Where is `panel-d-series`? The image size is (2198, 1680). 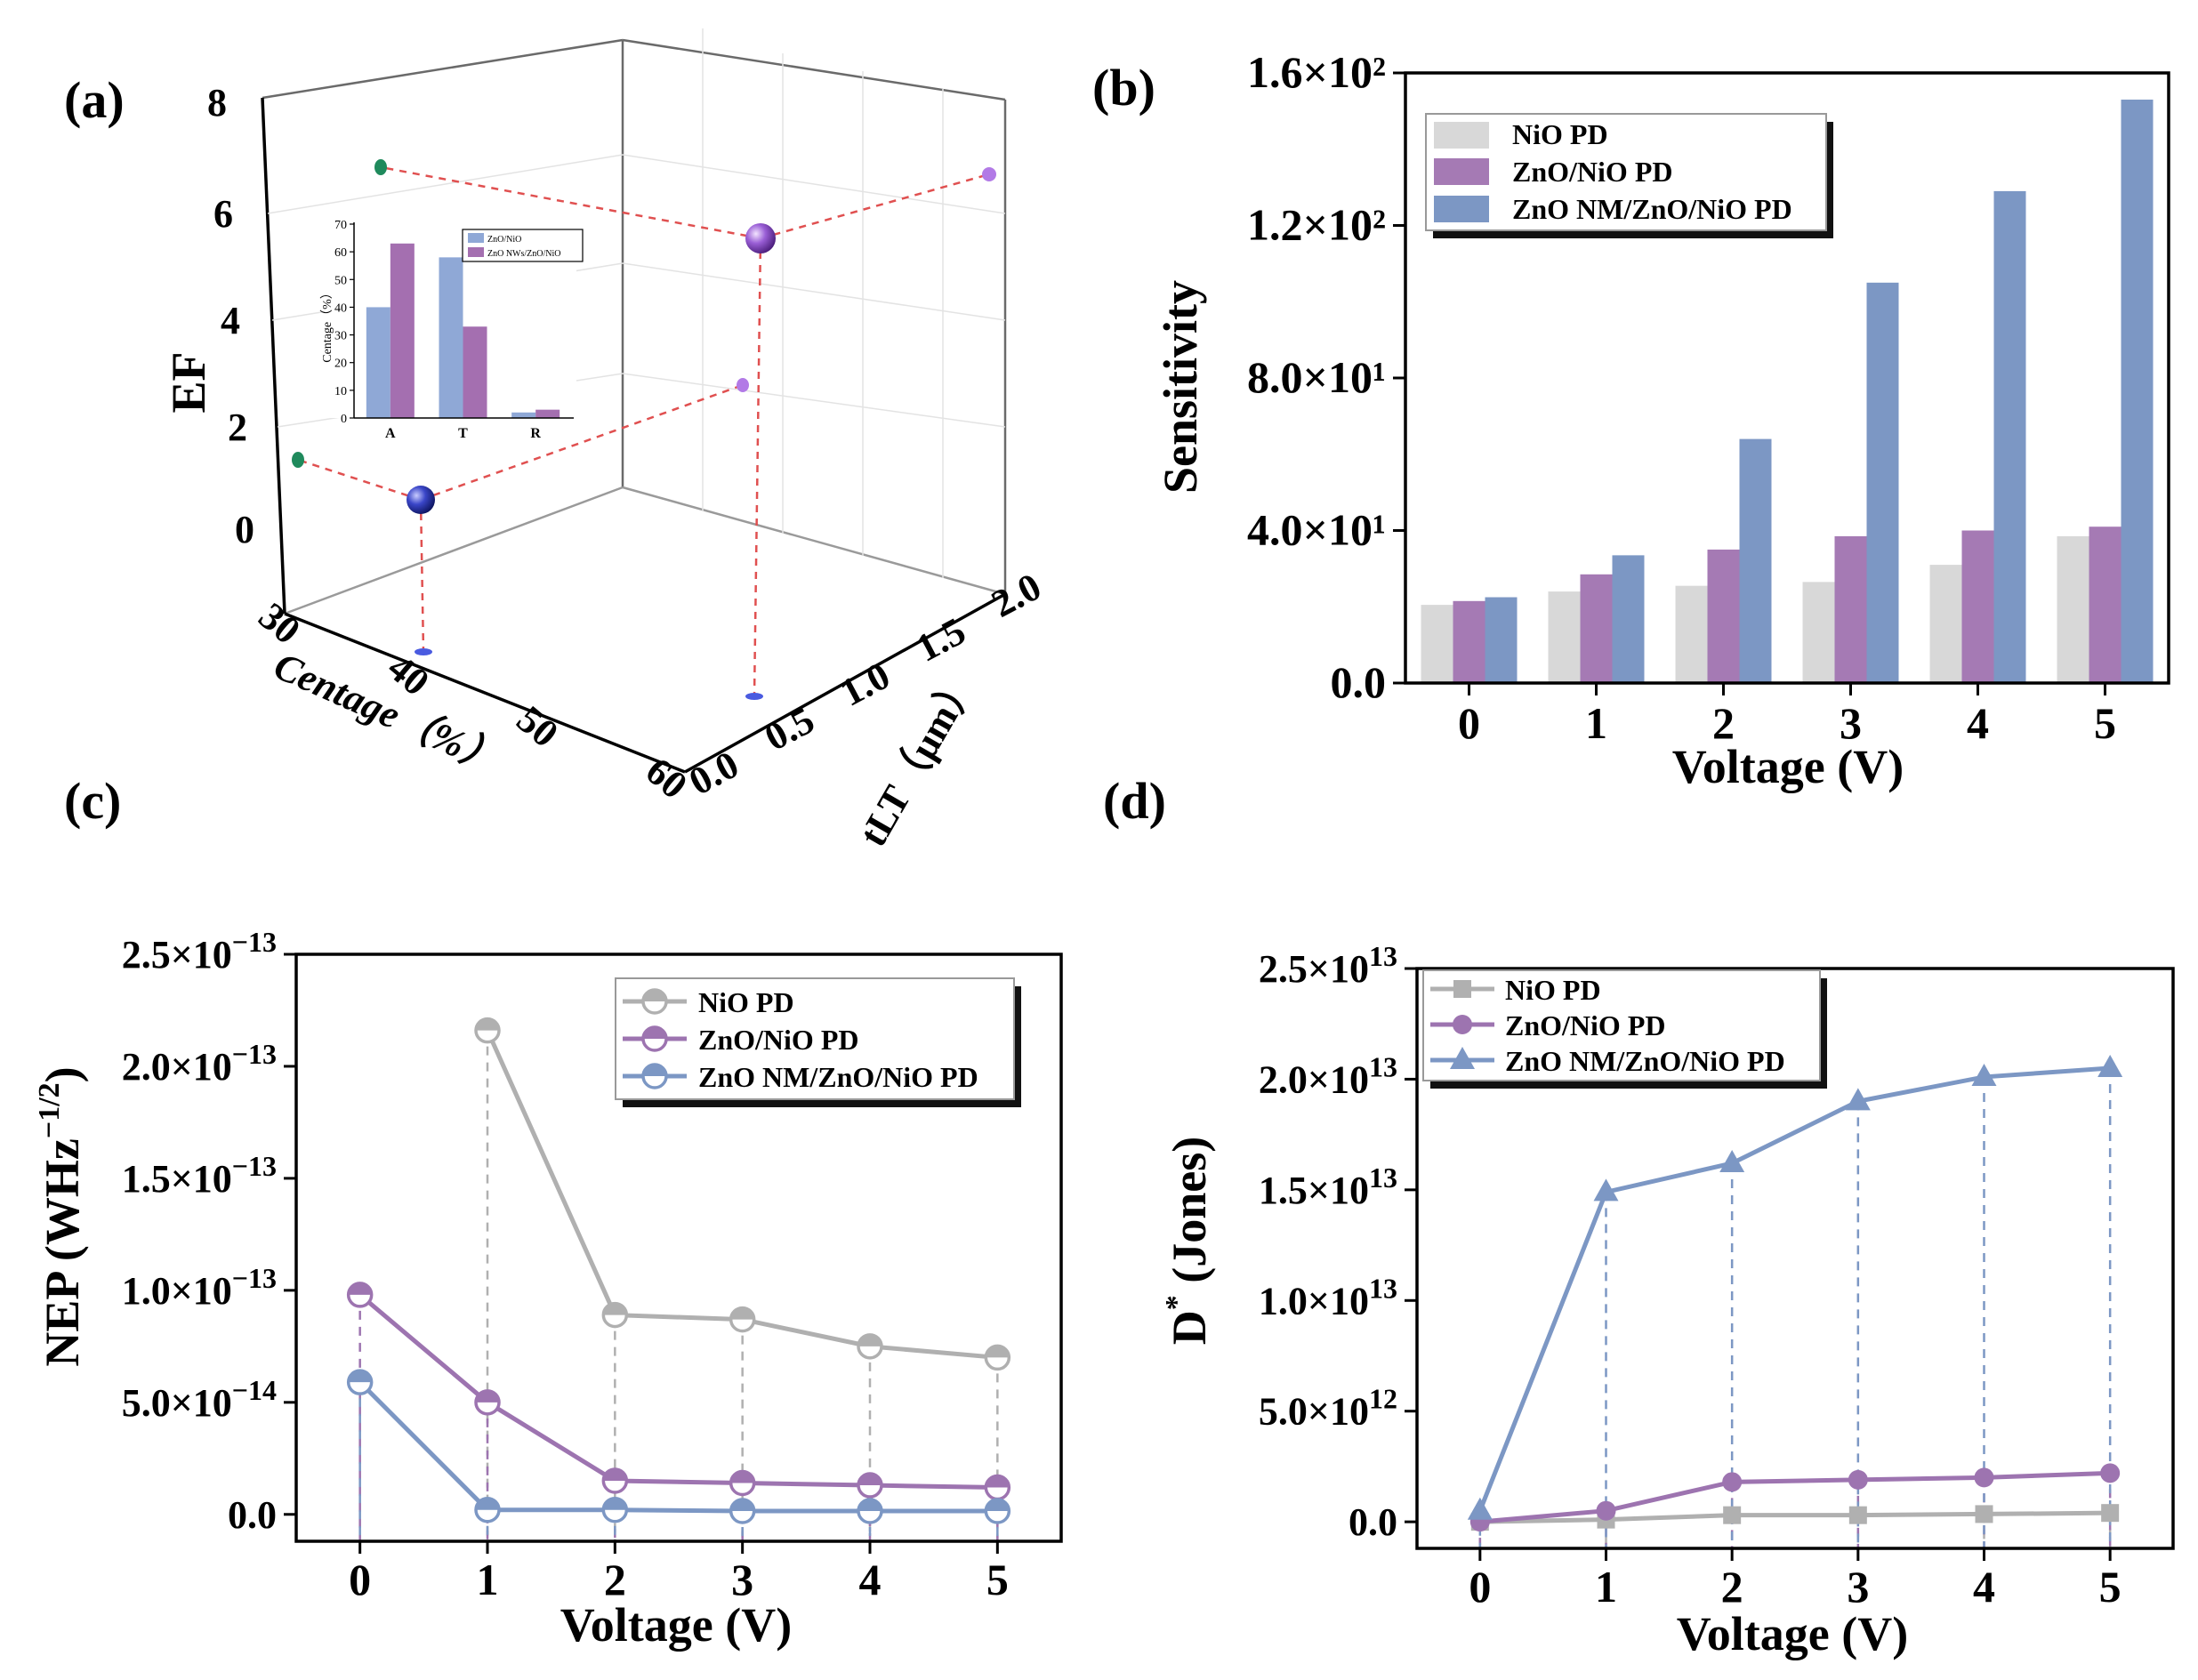
panel-d-series is located at coordinates (1795, 1293).